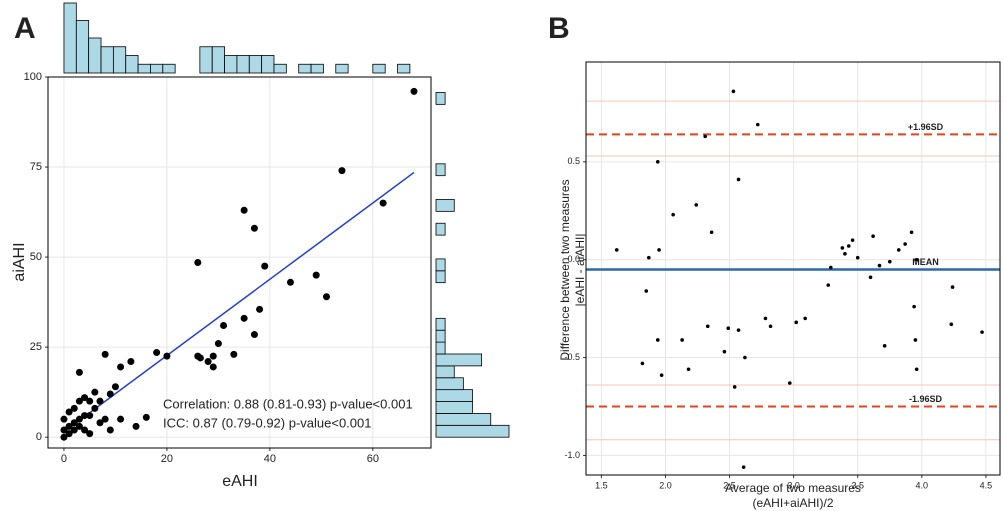 This screenshot has width=1004, height=511. Describe the element at coordinates (167, 459) in the screenshot. I see `x-tick-label: 20` at that location.